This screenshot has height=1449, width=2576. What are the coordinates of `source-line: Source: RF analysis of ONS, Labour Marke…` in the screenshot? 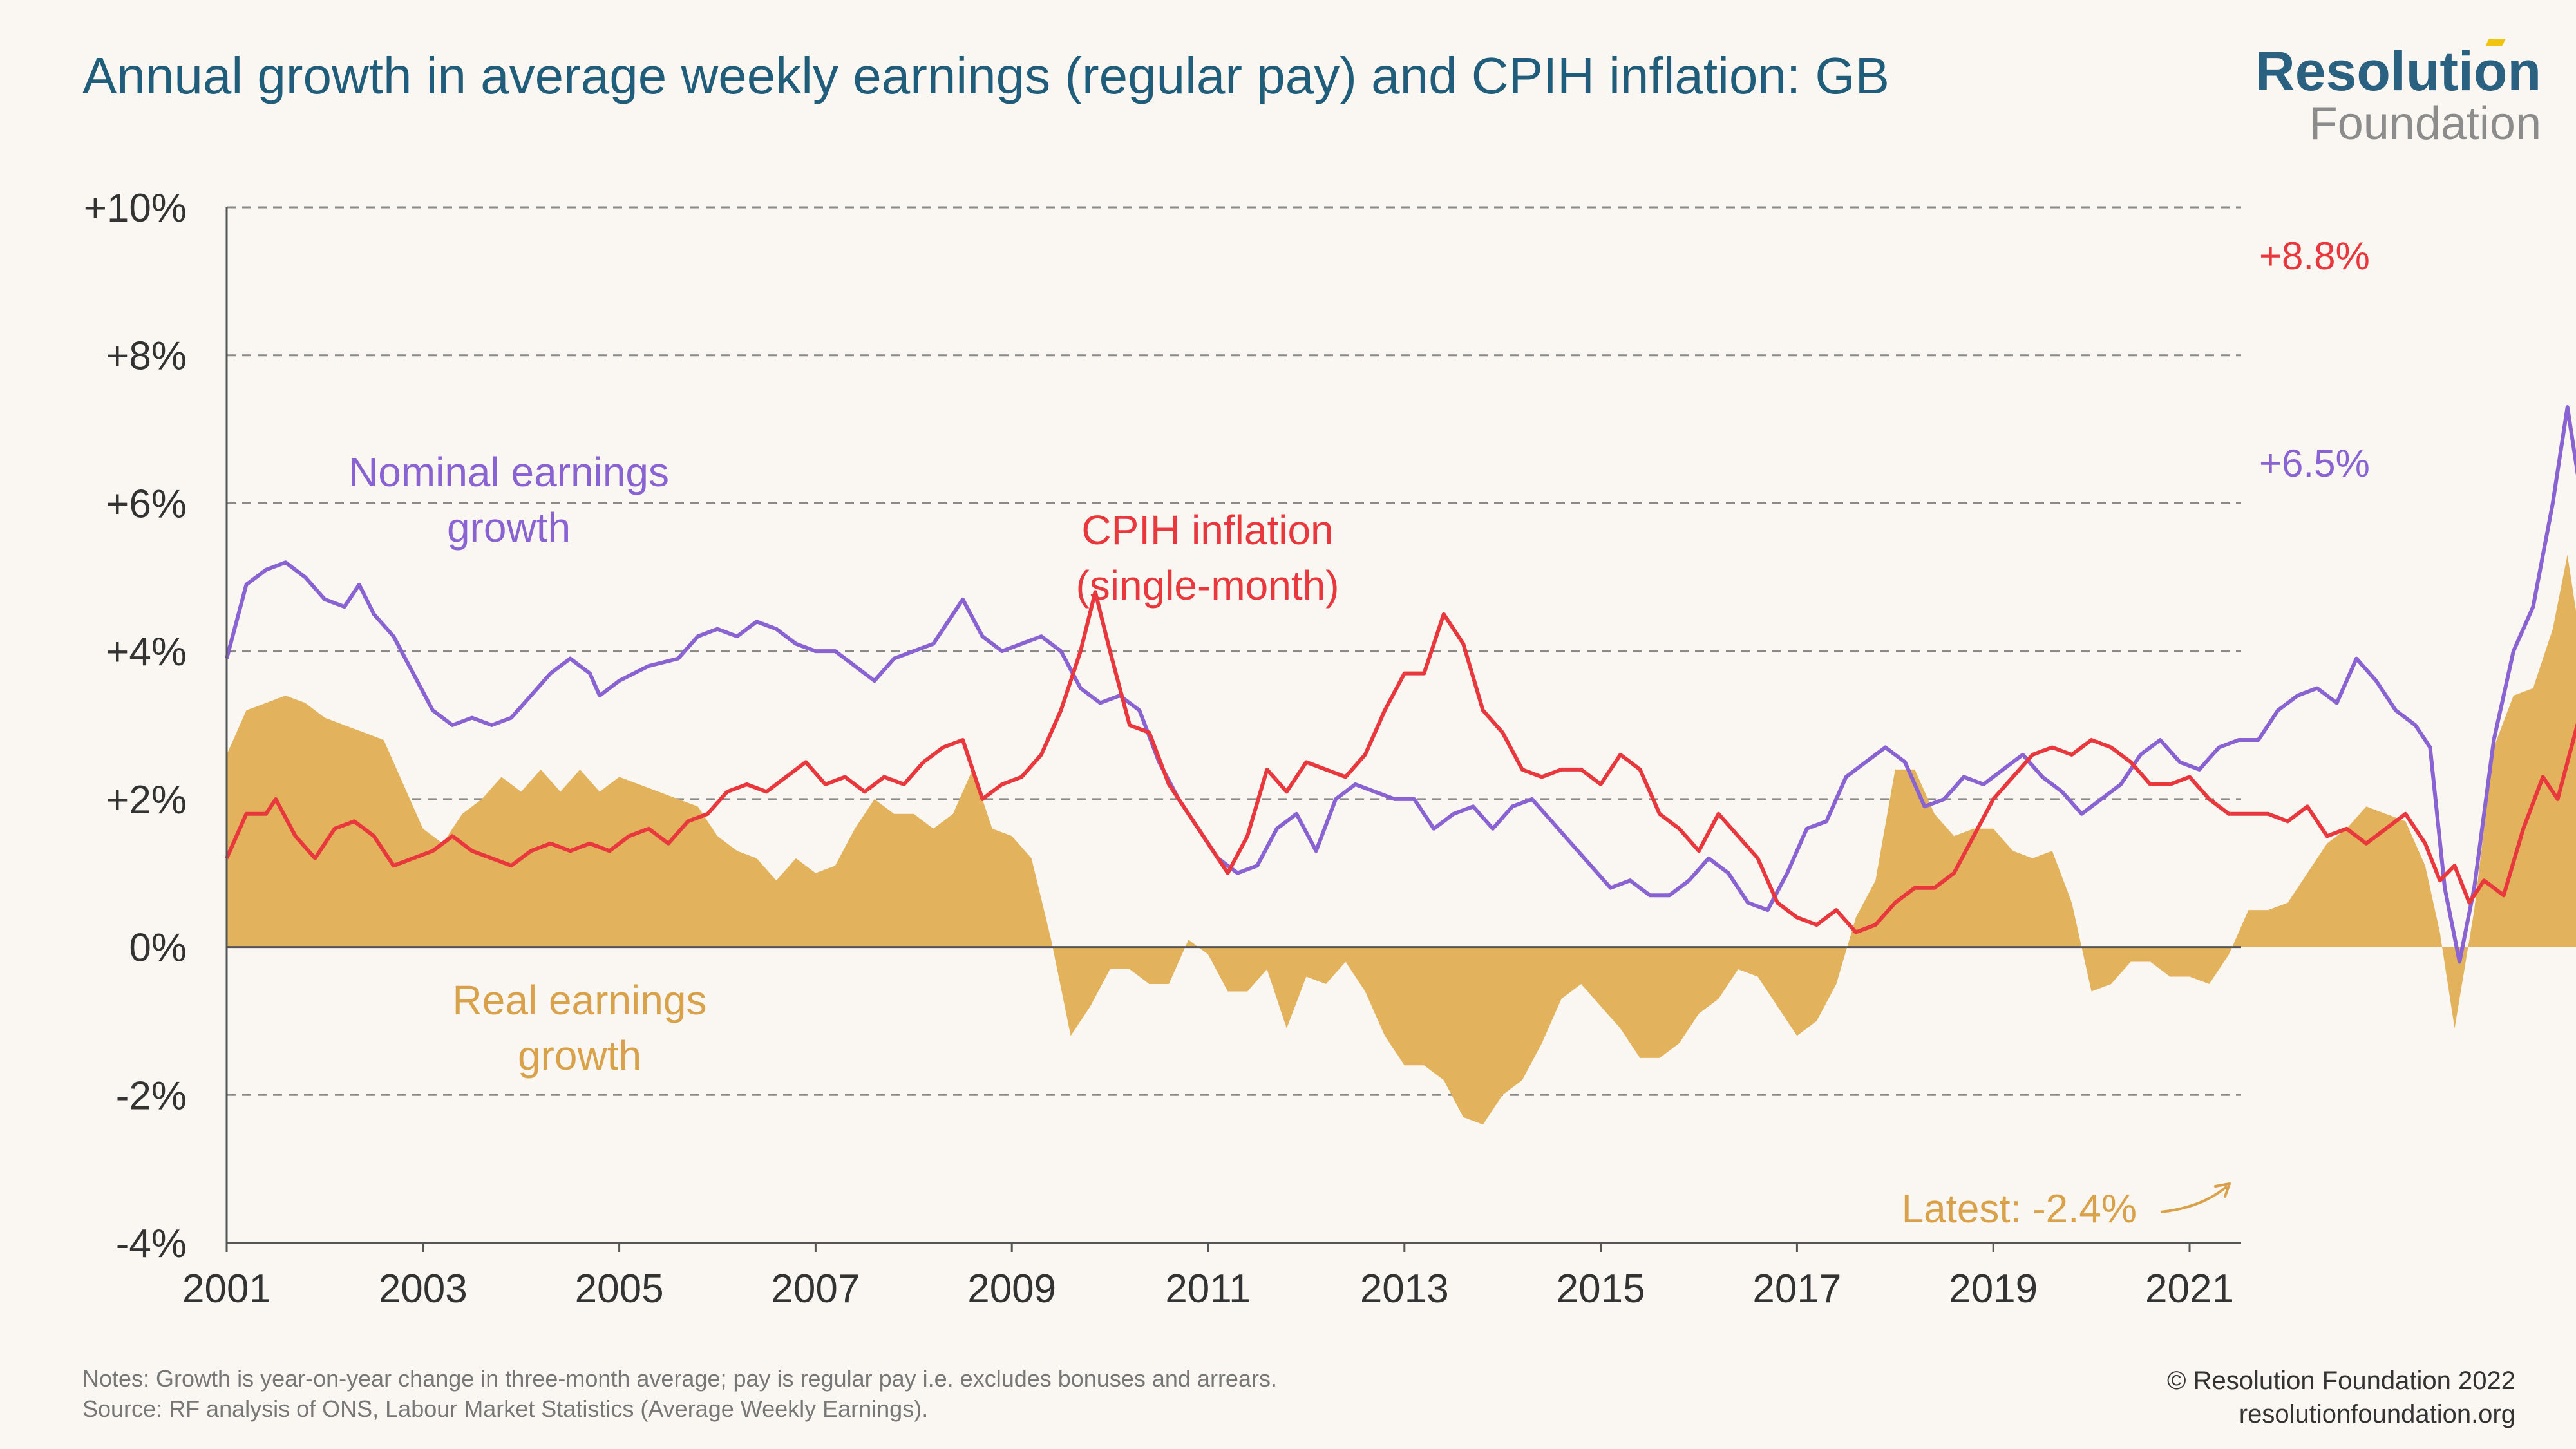 It's located at (506, 1409).